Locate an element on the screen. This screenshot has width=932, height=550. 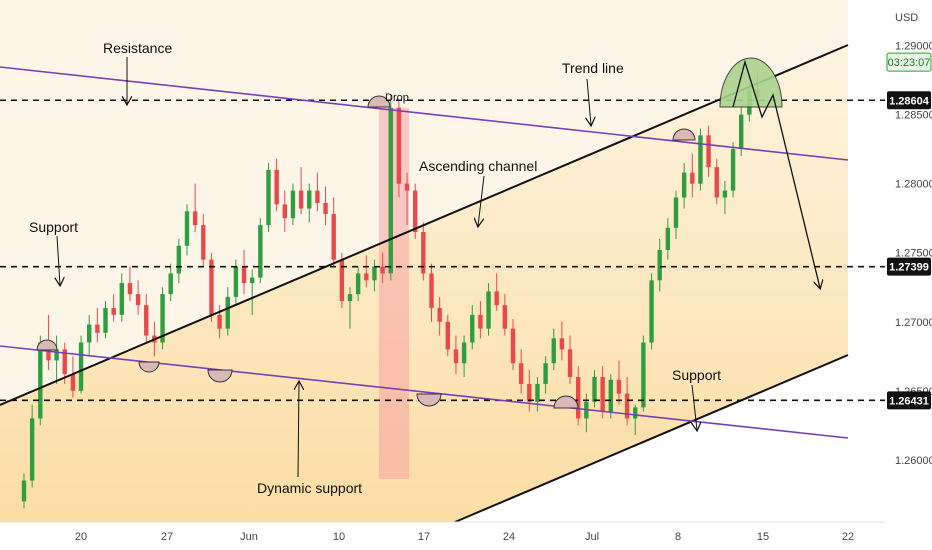
annotation-trend-line: Trend line is located at coordinates (593, 68).